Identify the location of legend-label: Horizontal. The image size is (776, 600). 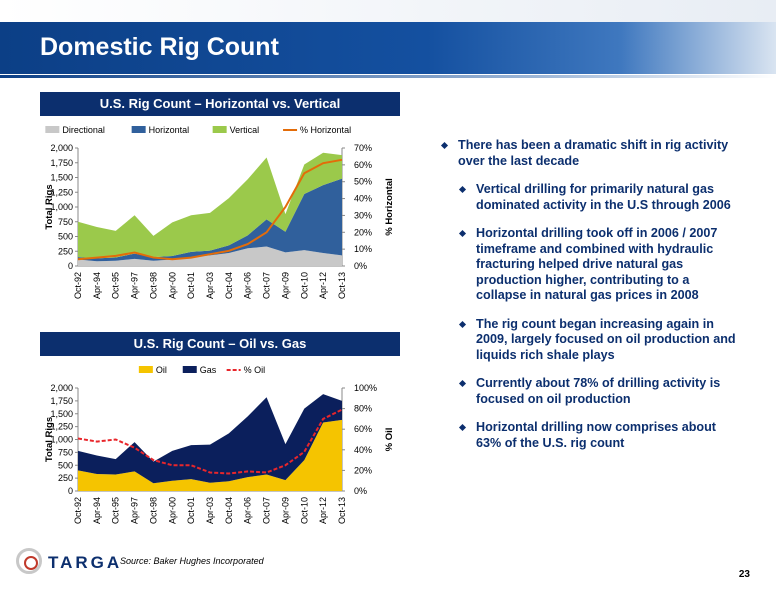
(169, 130).